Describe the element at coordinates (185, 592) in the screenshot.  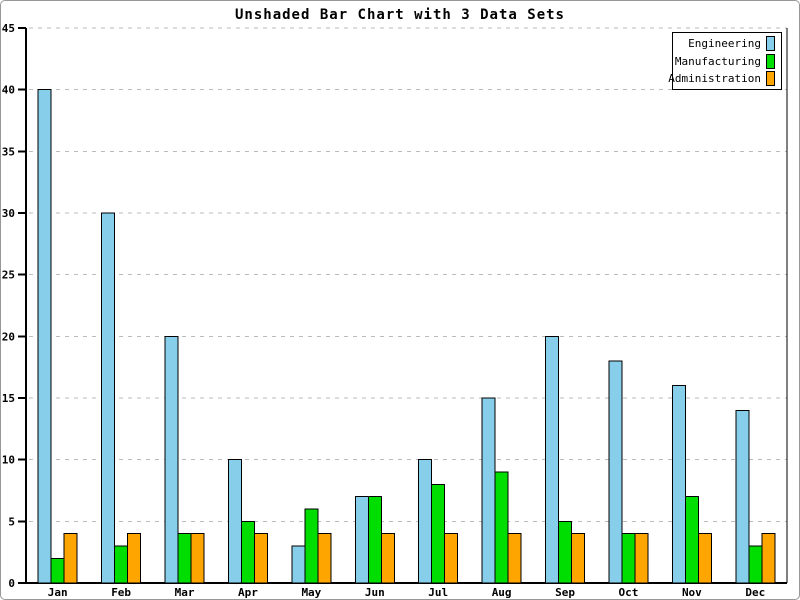
I see `x-label-mar: Mar` at that location.